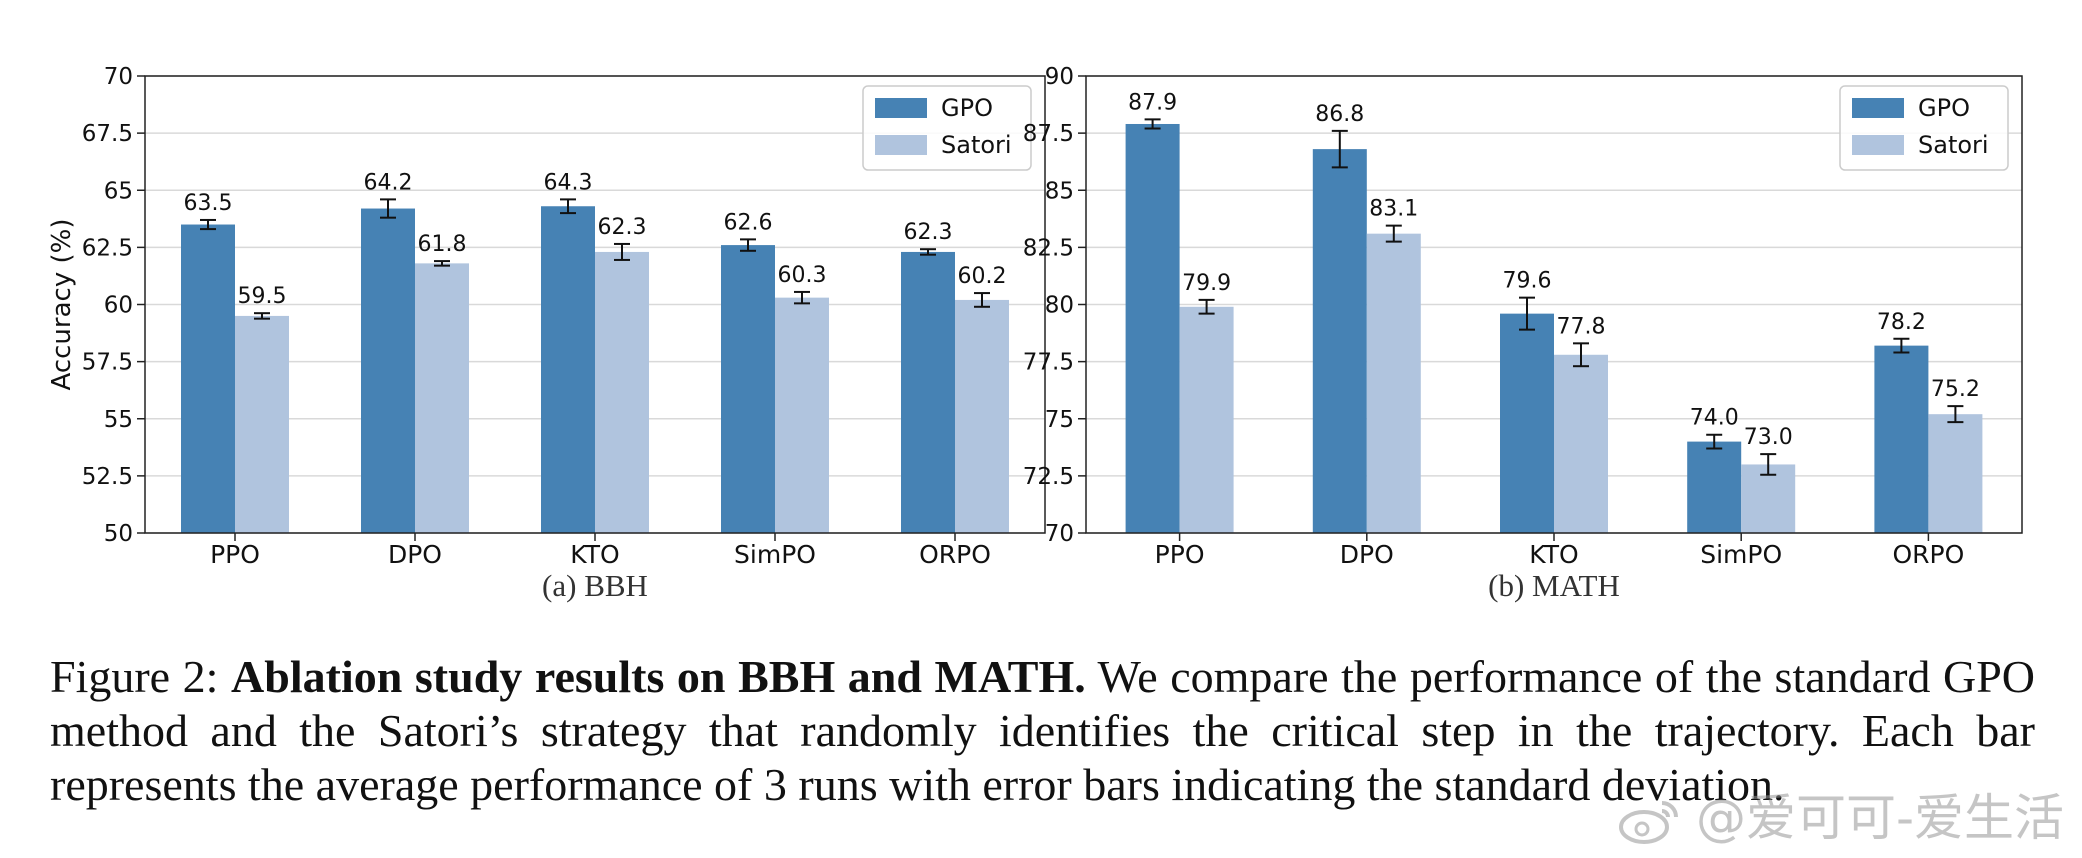 The height and width of the screenshot is (858, 2082). Describe the element at coordinates (1527, 281) in the screenshot. I see `data-label: 79.6` at that location.